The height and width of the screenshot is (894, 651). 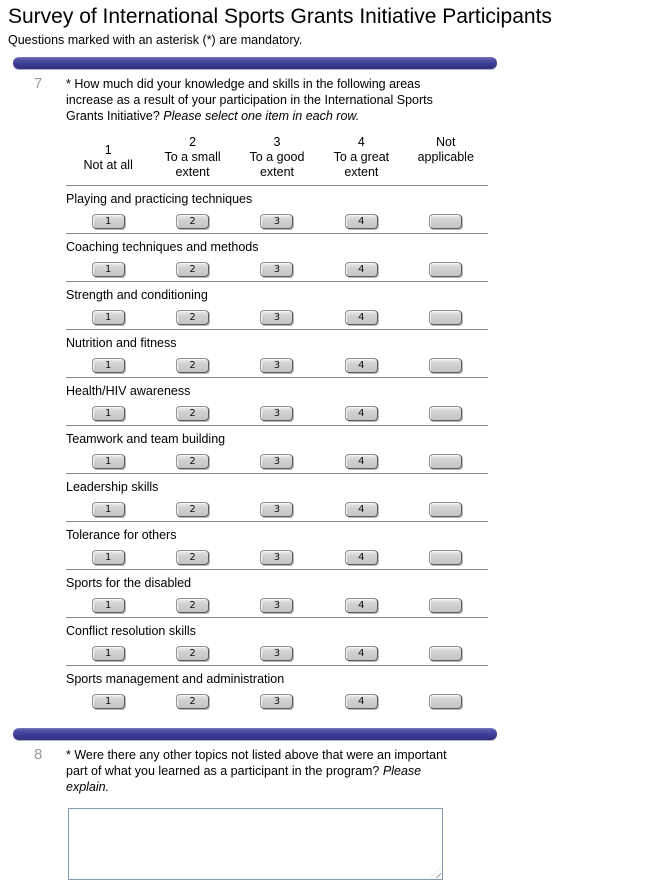 I want to click on column-header-good-extent: 3 To a good extent, so click(x=277, y=157).